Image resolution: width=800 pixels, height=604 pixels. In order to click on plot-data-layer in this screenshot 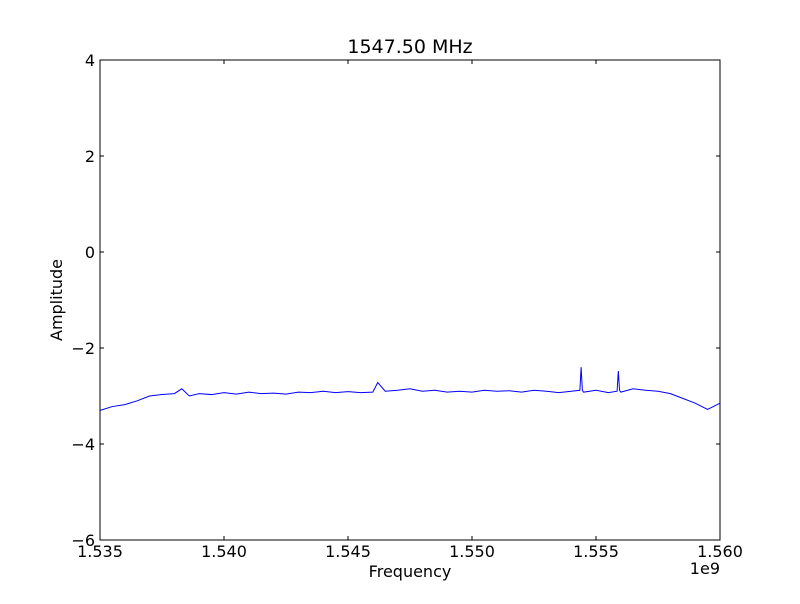, I will do `click(410, 389)`.